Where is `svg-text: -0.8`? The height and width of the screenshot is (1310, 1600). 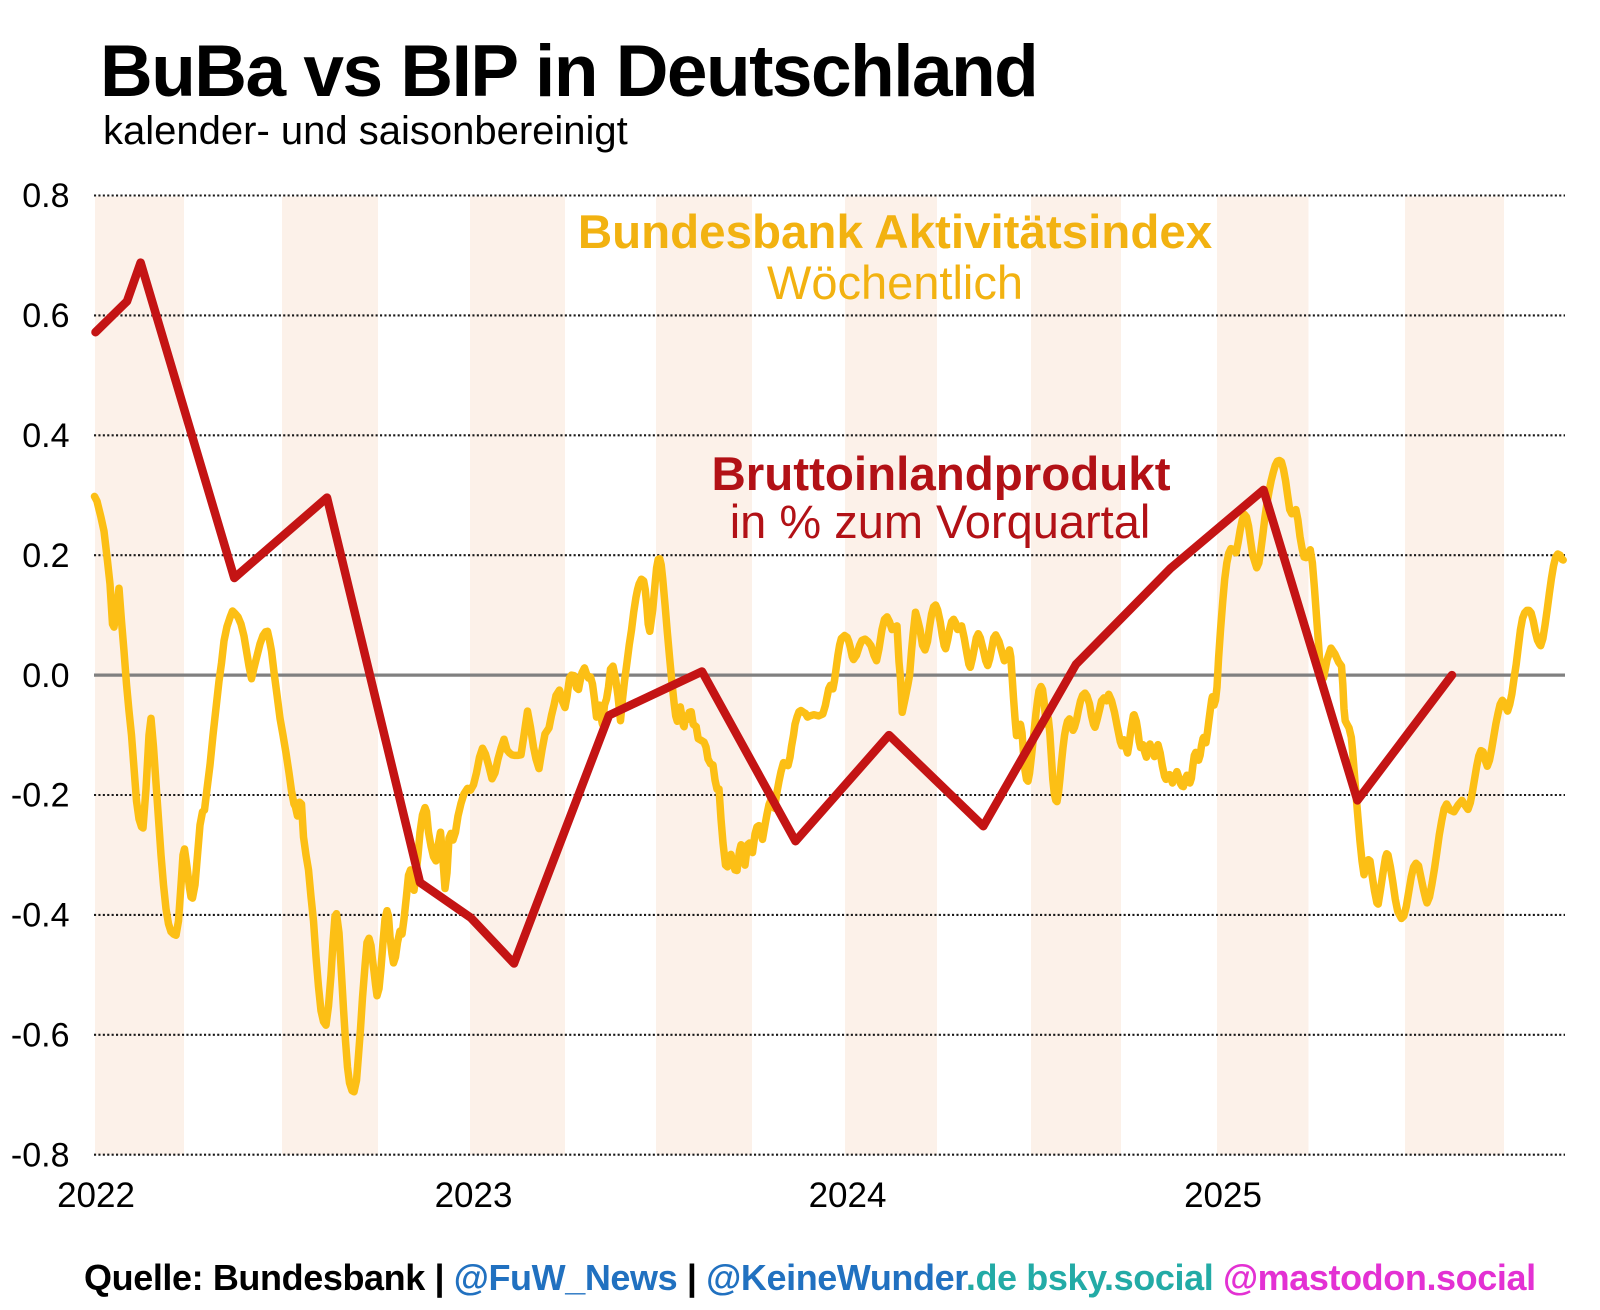 svg-text: -0.8 is located at coordinates (40, 1155).